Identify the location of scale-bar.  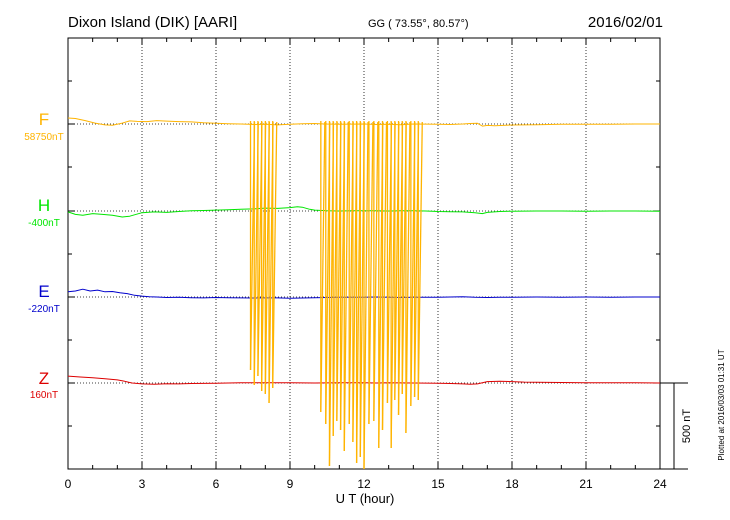
(674, 426).